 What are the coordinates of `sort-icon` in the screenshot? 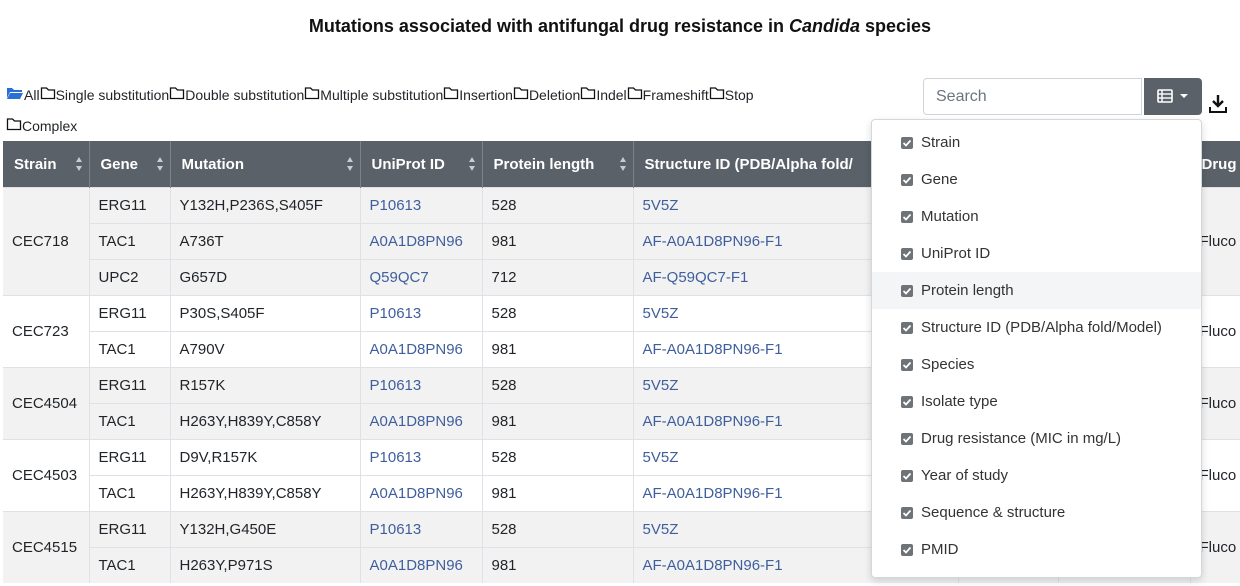 It's located at (349, 164).